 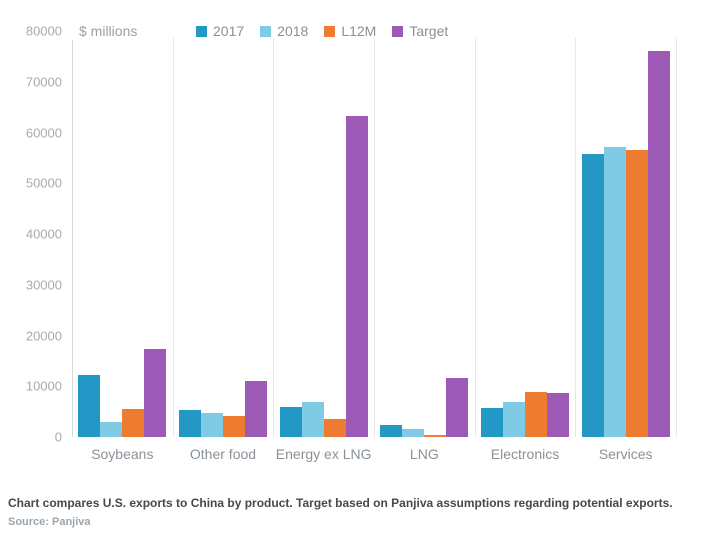 I want to click on category-label: Electronics, so click(x=525, y=454).